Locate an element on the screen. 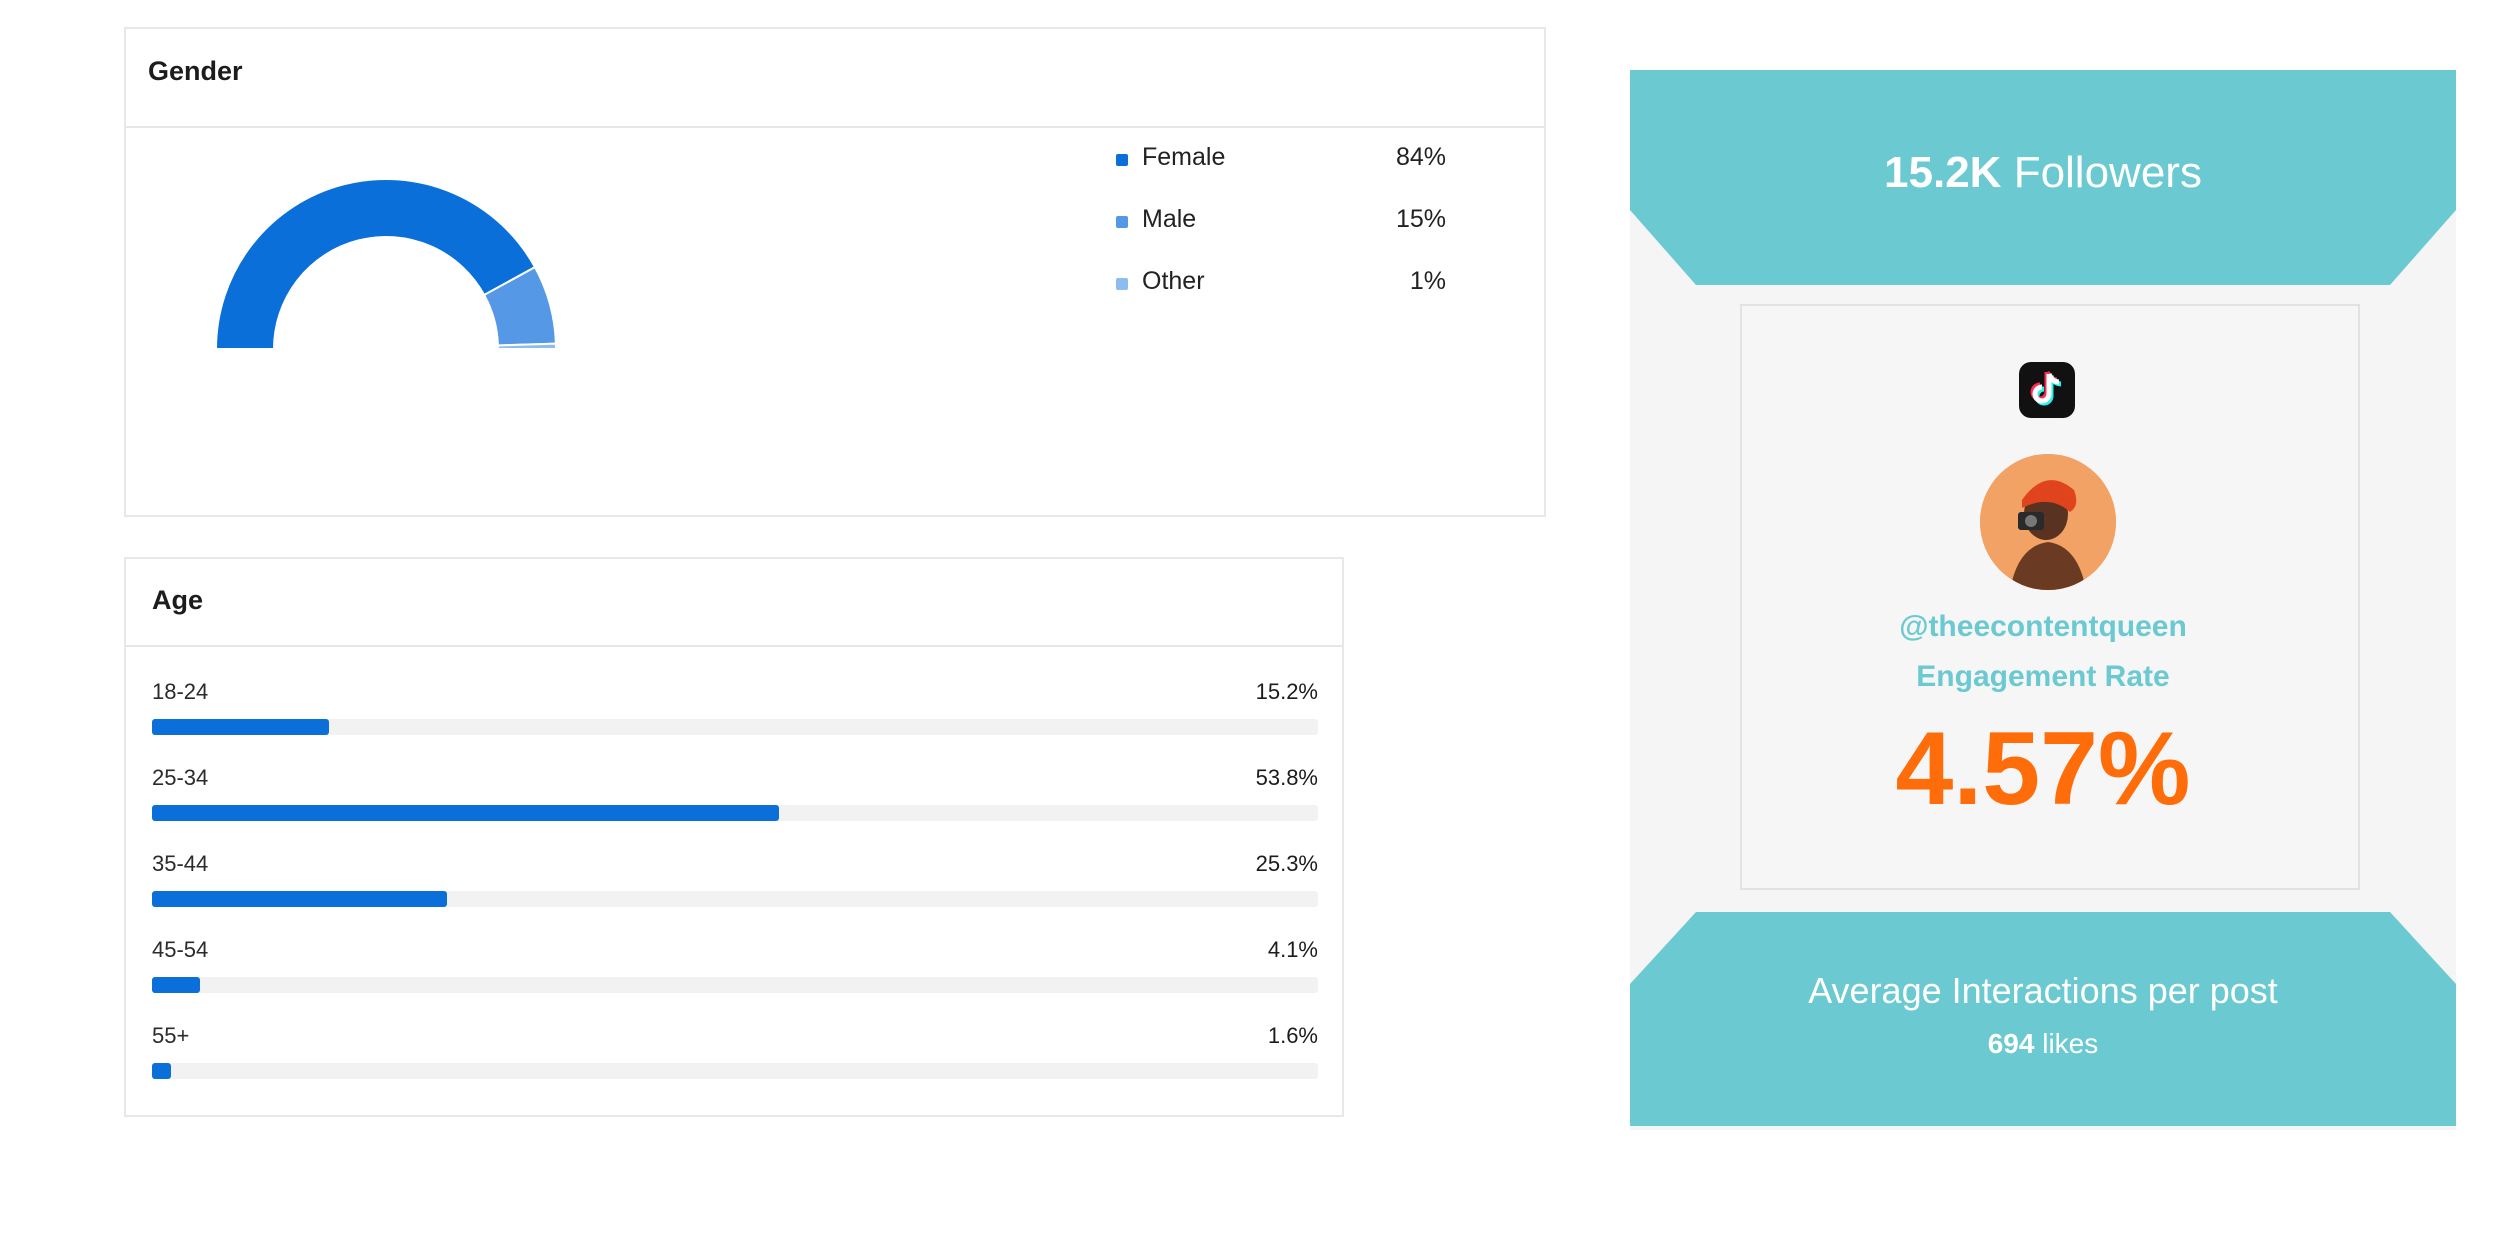  followers-banner is located at coordinates (2043, 177).